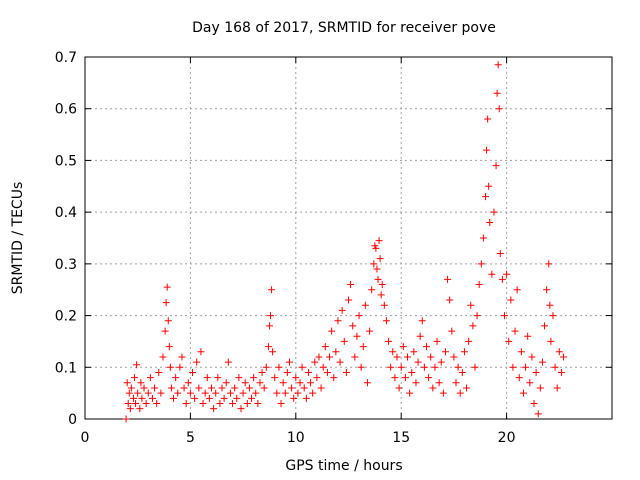  I want to click on y-axis-label: SRMTID / TECUs, so click(18, 238).